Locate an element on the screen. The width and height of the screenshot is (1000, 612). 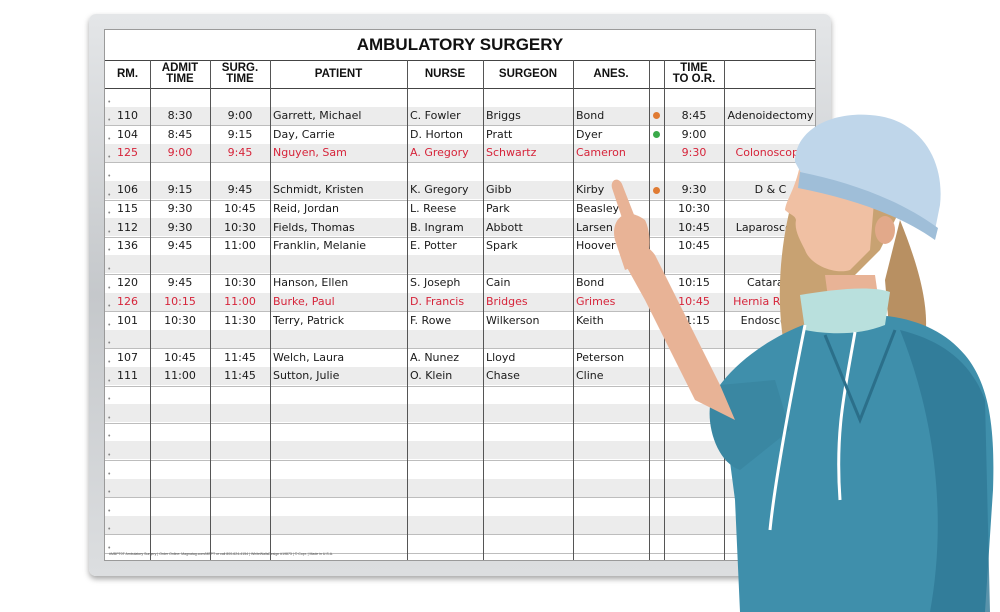
cell-surg: 10:30 is located at coordinates (240, 283).